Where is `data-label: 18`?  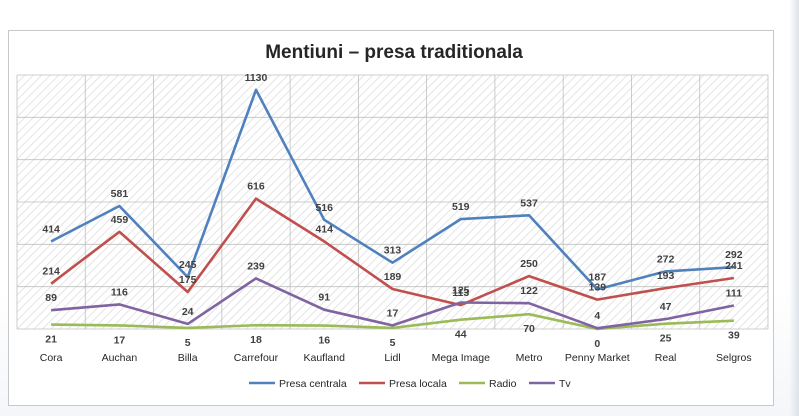
data-label: 18 is located at coordinates (256, 340).